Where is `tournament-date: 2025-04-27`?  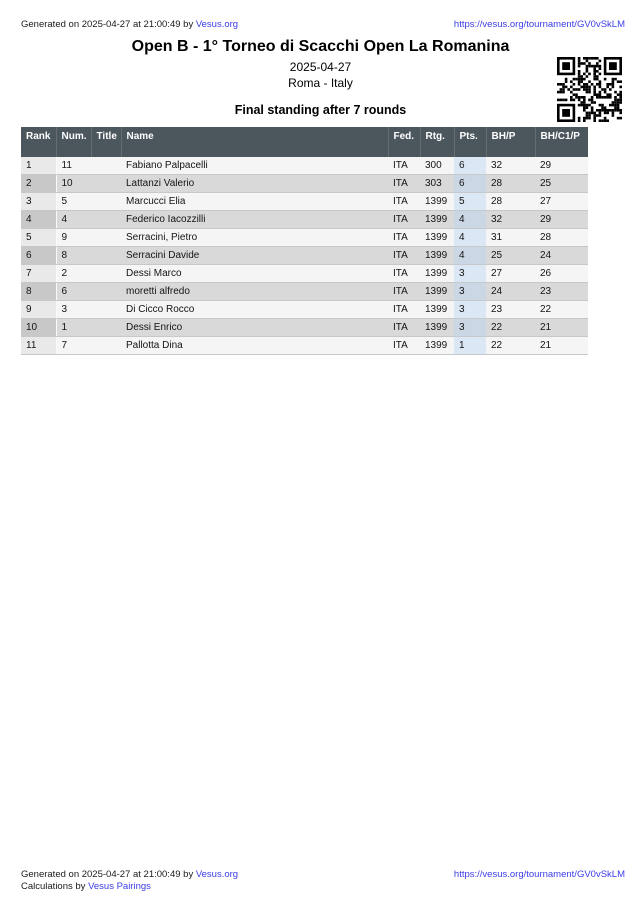 tournament-date: 2025-04-27 is located at coordinates (320, 67).